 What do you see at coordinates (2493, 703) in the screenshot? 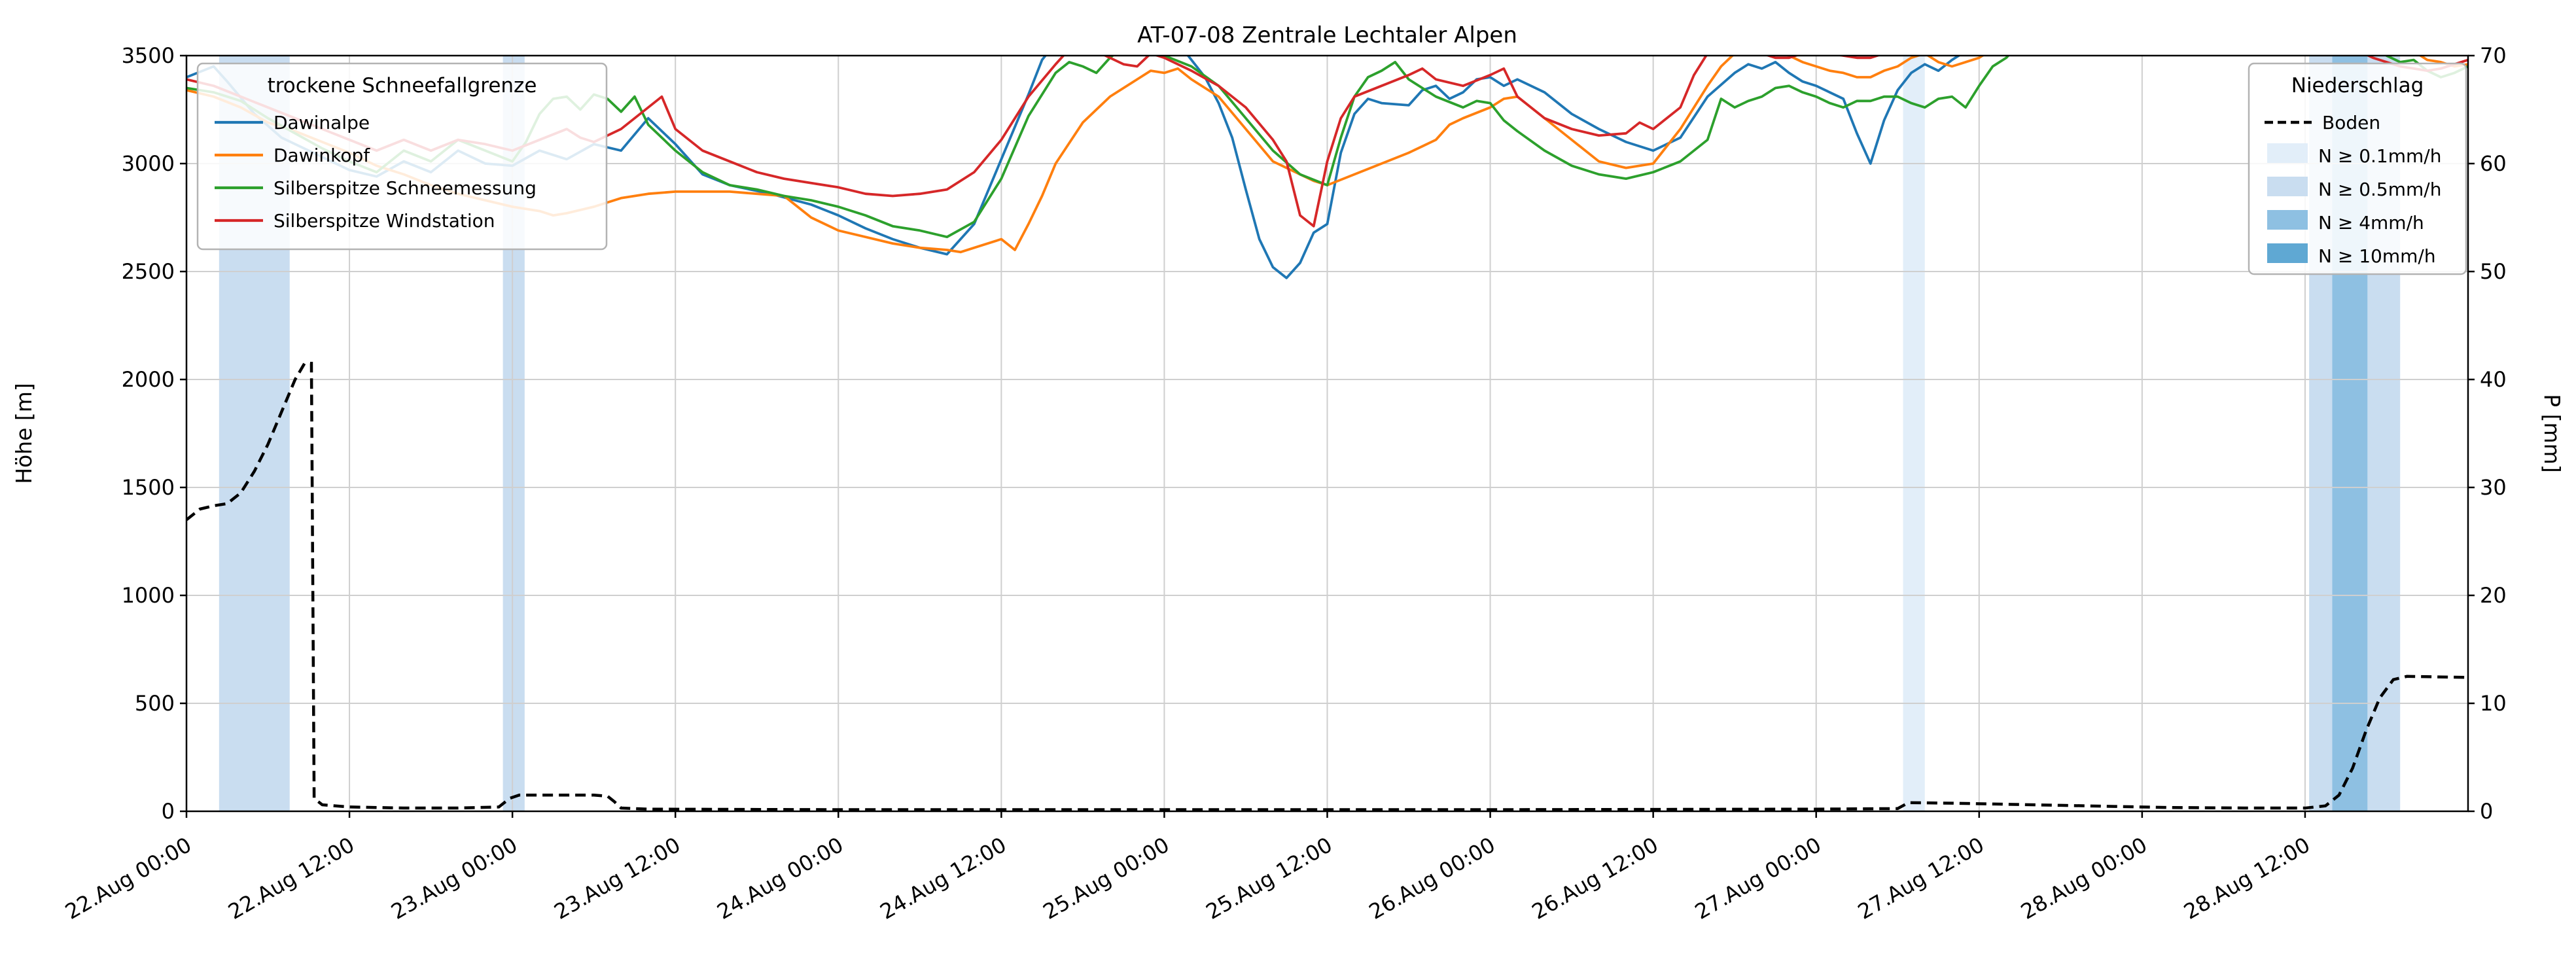
I see `y-right-tick-label: 10` at bounding box center [2493, 703].